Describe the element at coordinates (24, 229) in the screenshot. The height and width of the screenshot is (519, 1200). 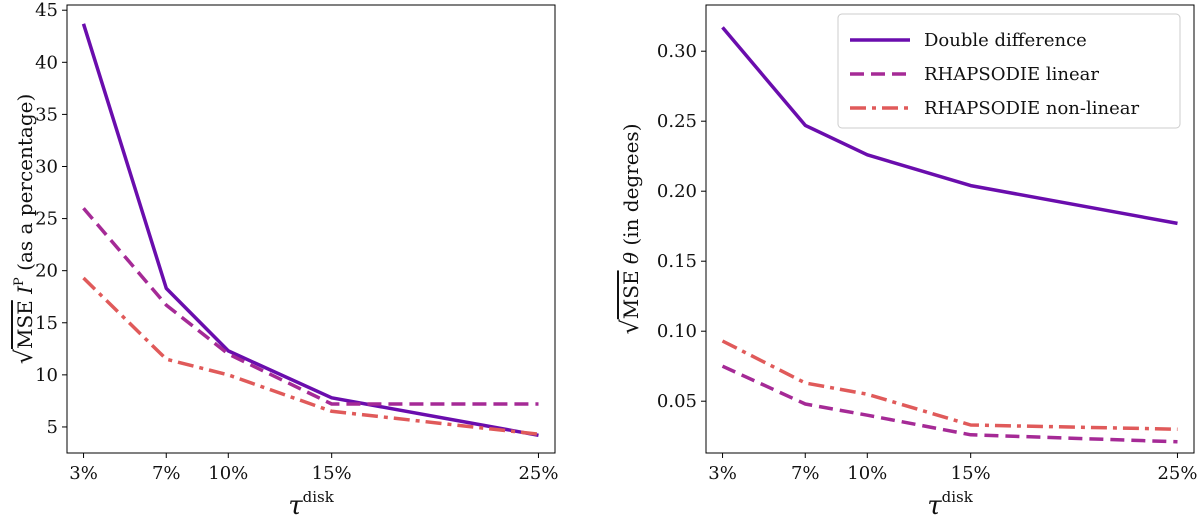
I see `left-y-axis-label: √MSE IP (as a percentage)` at that location.